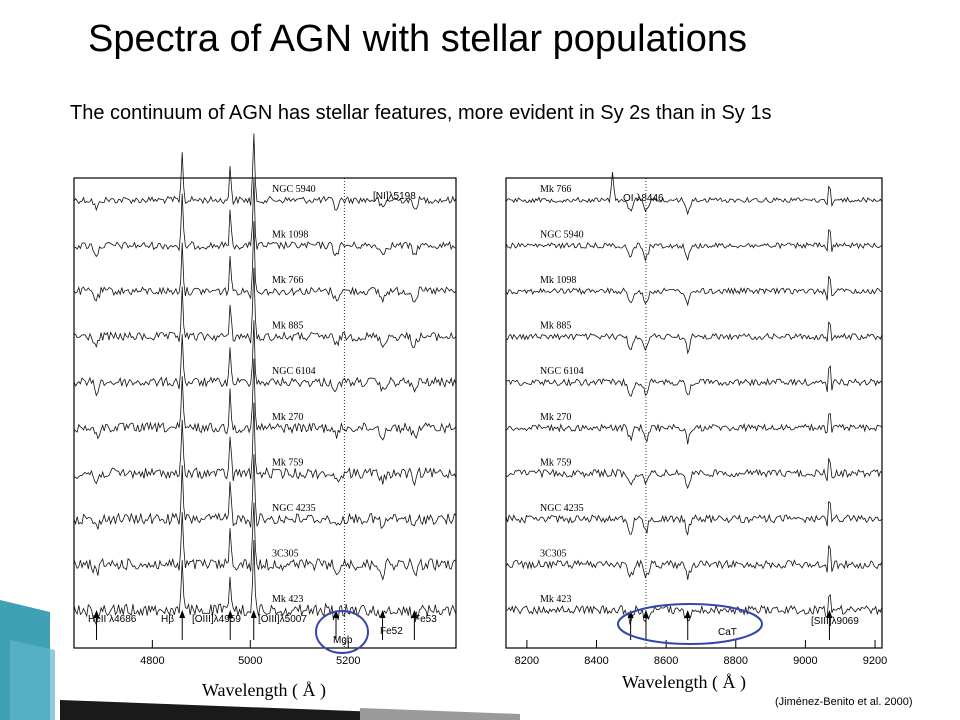 This screenshot has height=720, width=960. I want to click on cat-highlight-ellipse, so click(690, 624).